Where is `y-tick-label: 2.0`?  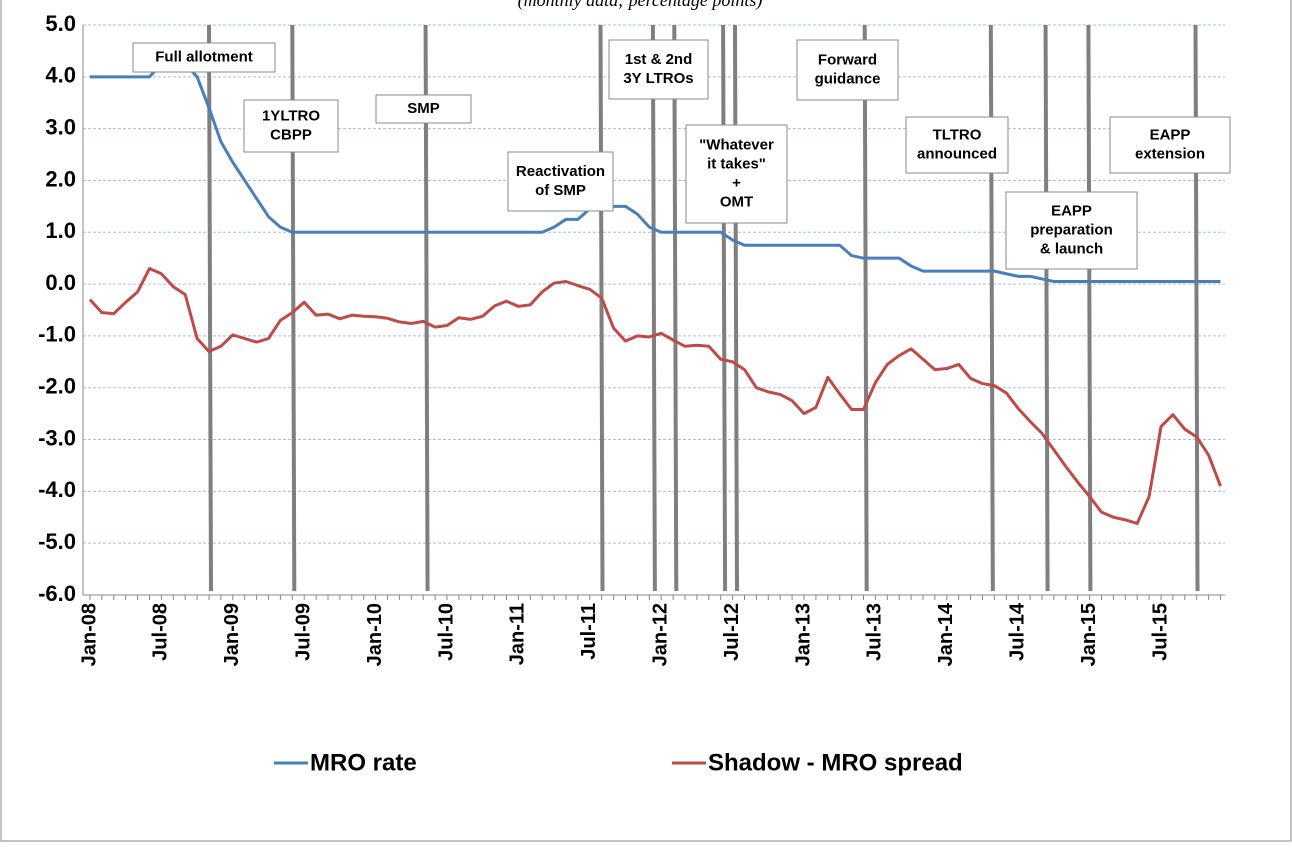 y-tick-label: 2.0 is located at coordinates (60, 178).